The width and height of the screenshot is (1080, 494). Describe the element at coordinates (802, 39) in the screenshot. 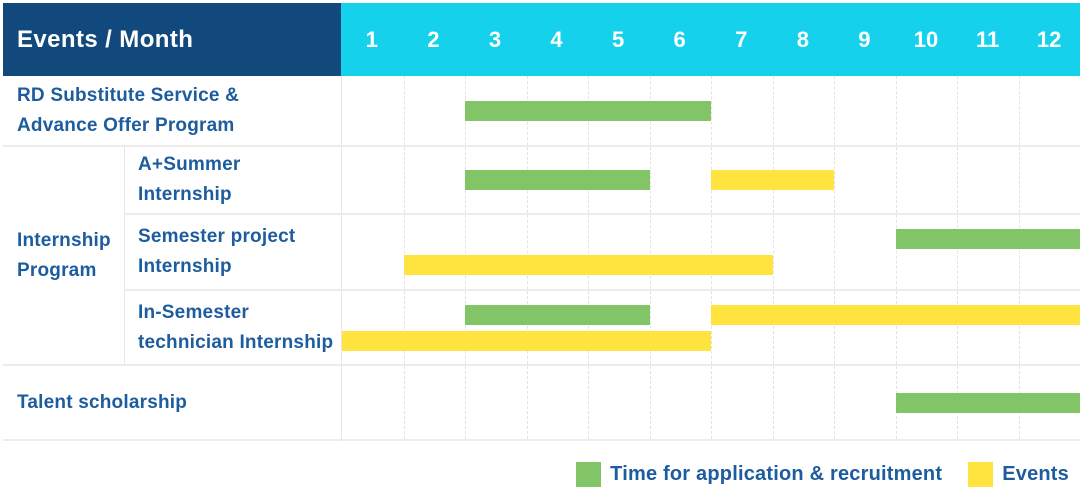

I see `month-label-8: 8` at that location.